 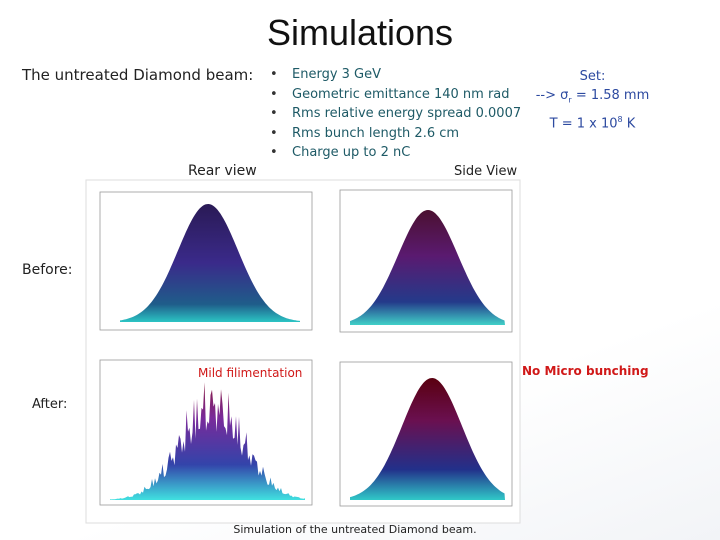 What do you see at coordinates (50, 404) in the screenshot?
I see `after-label: After:` at bounding box center [50, 404].